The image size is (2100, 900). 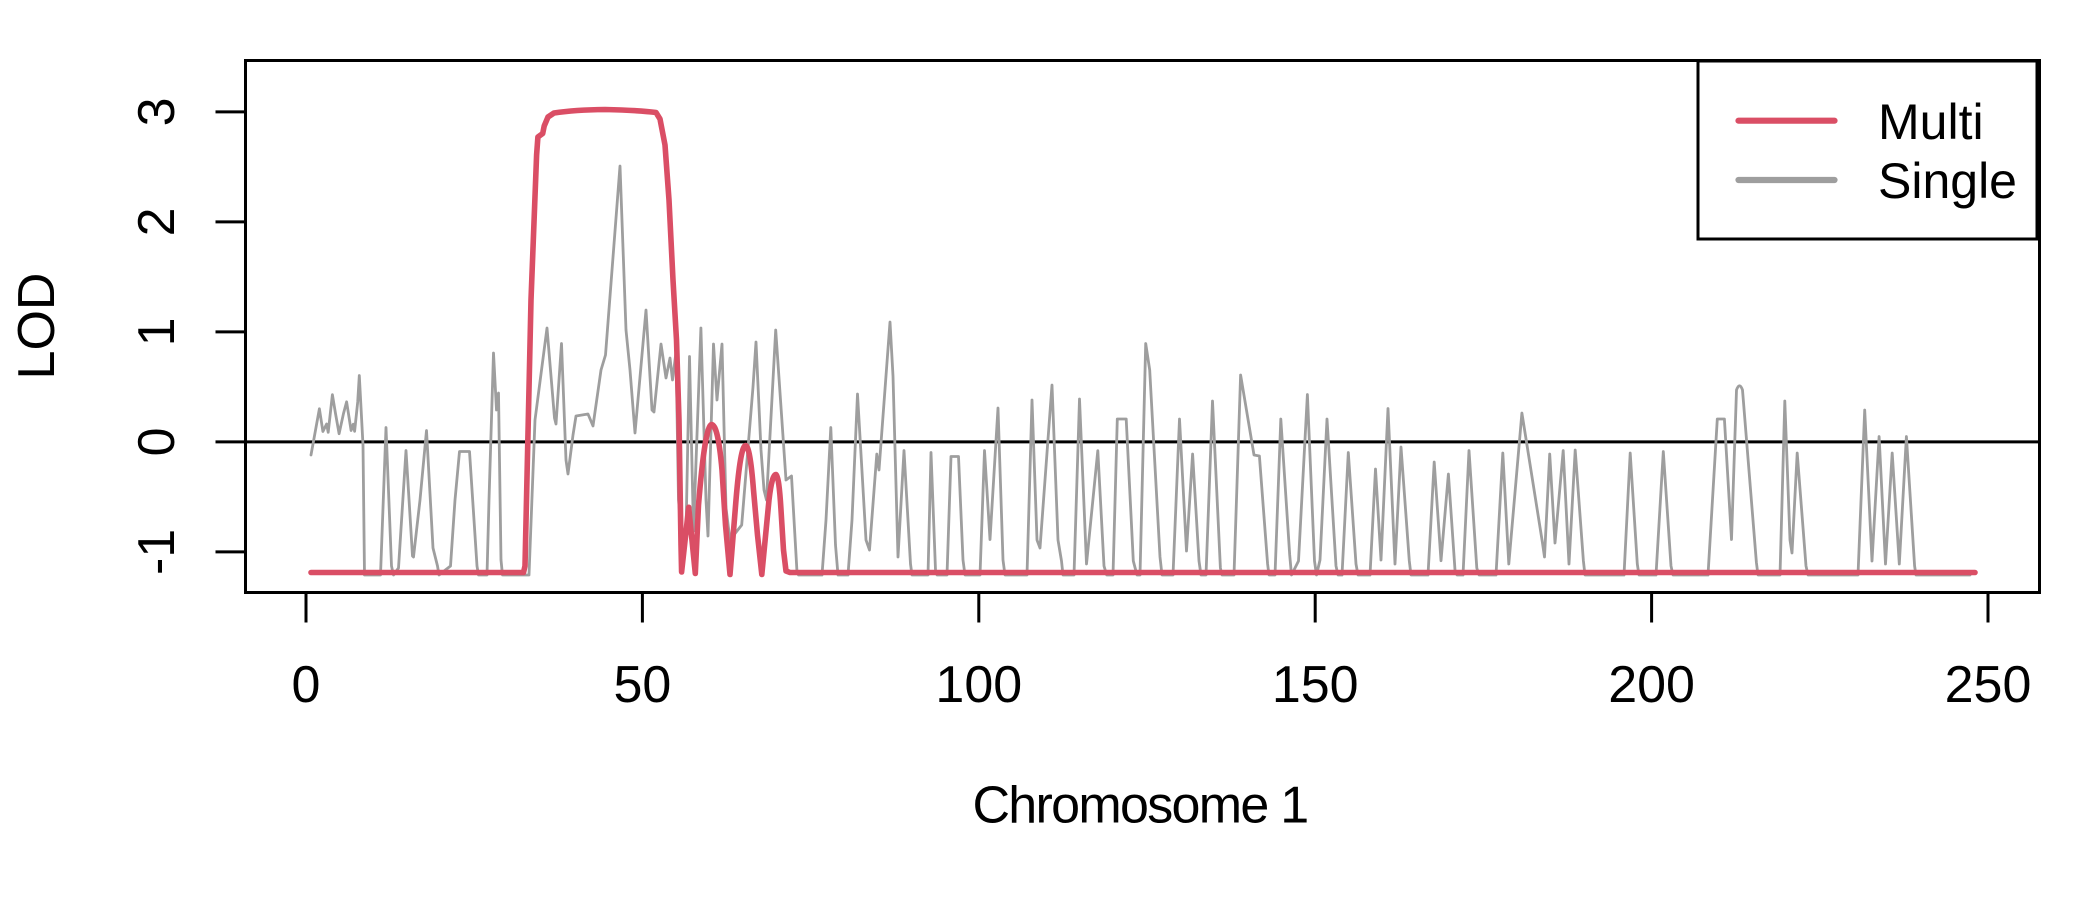 I want to click on svg-text: 50, so click(x=642, y=685).